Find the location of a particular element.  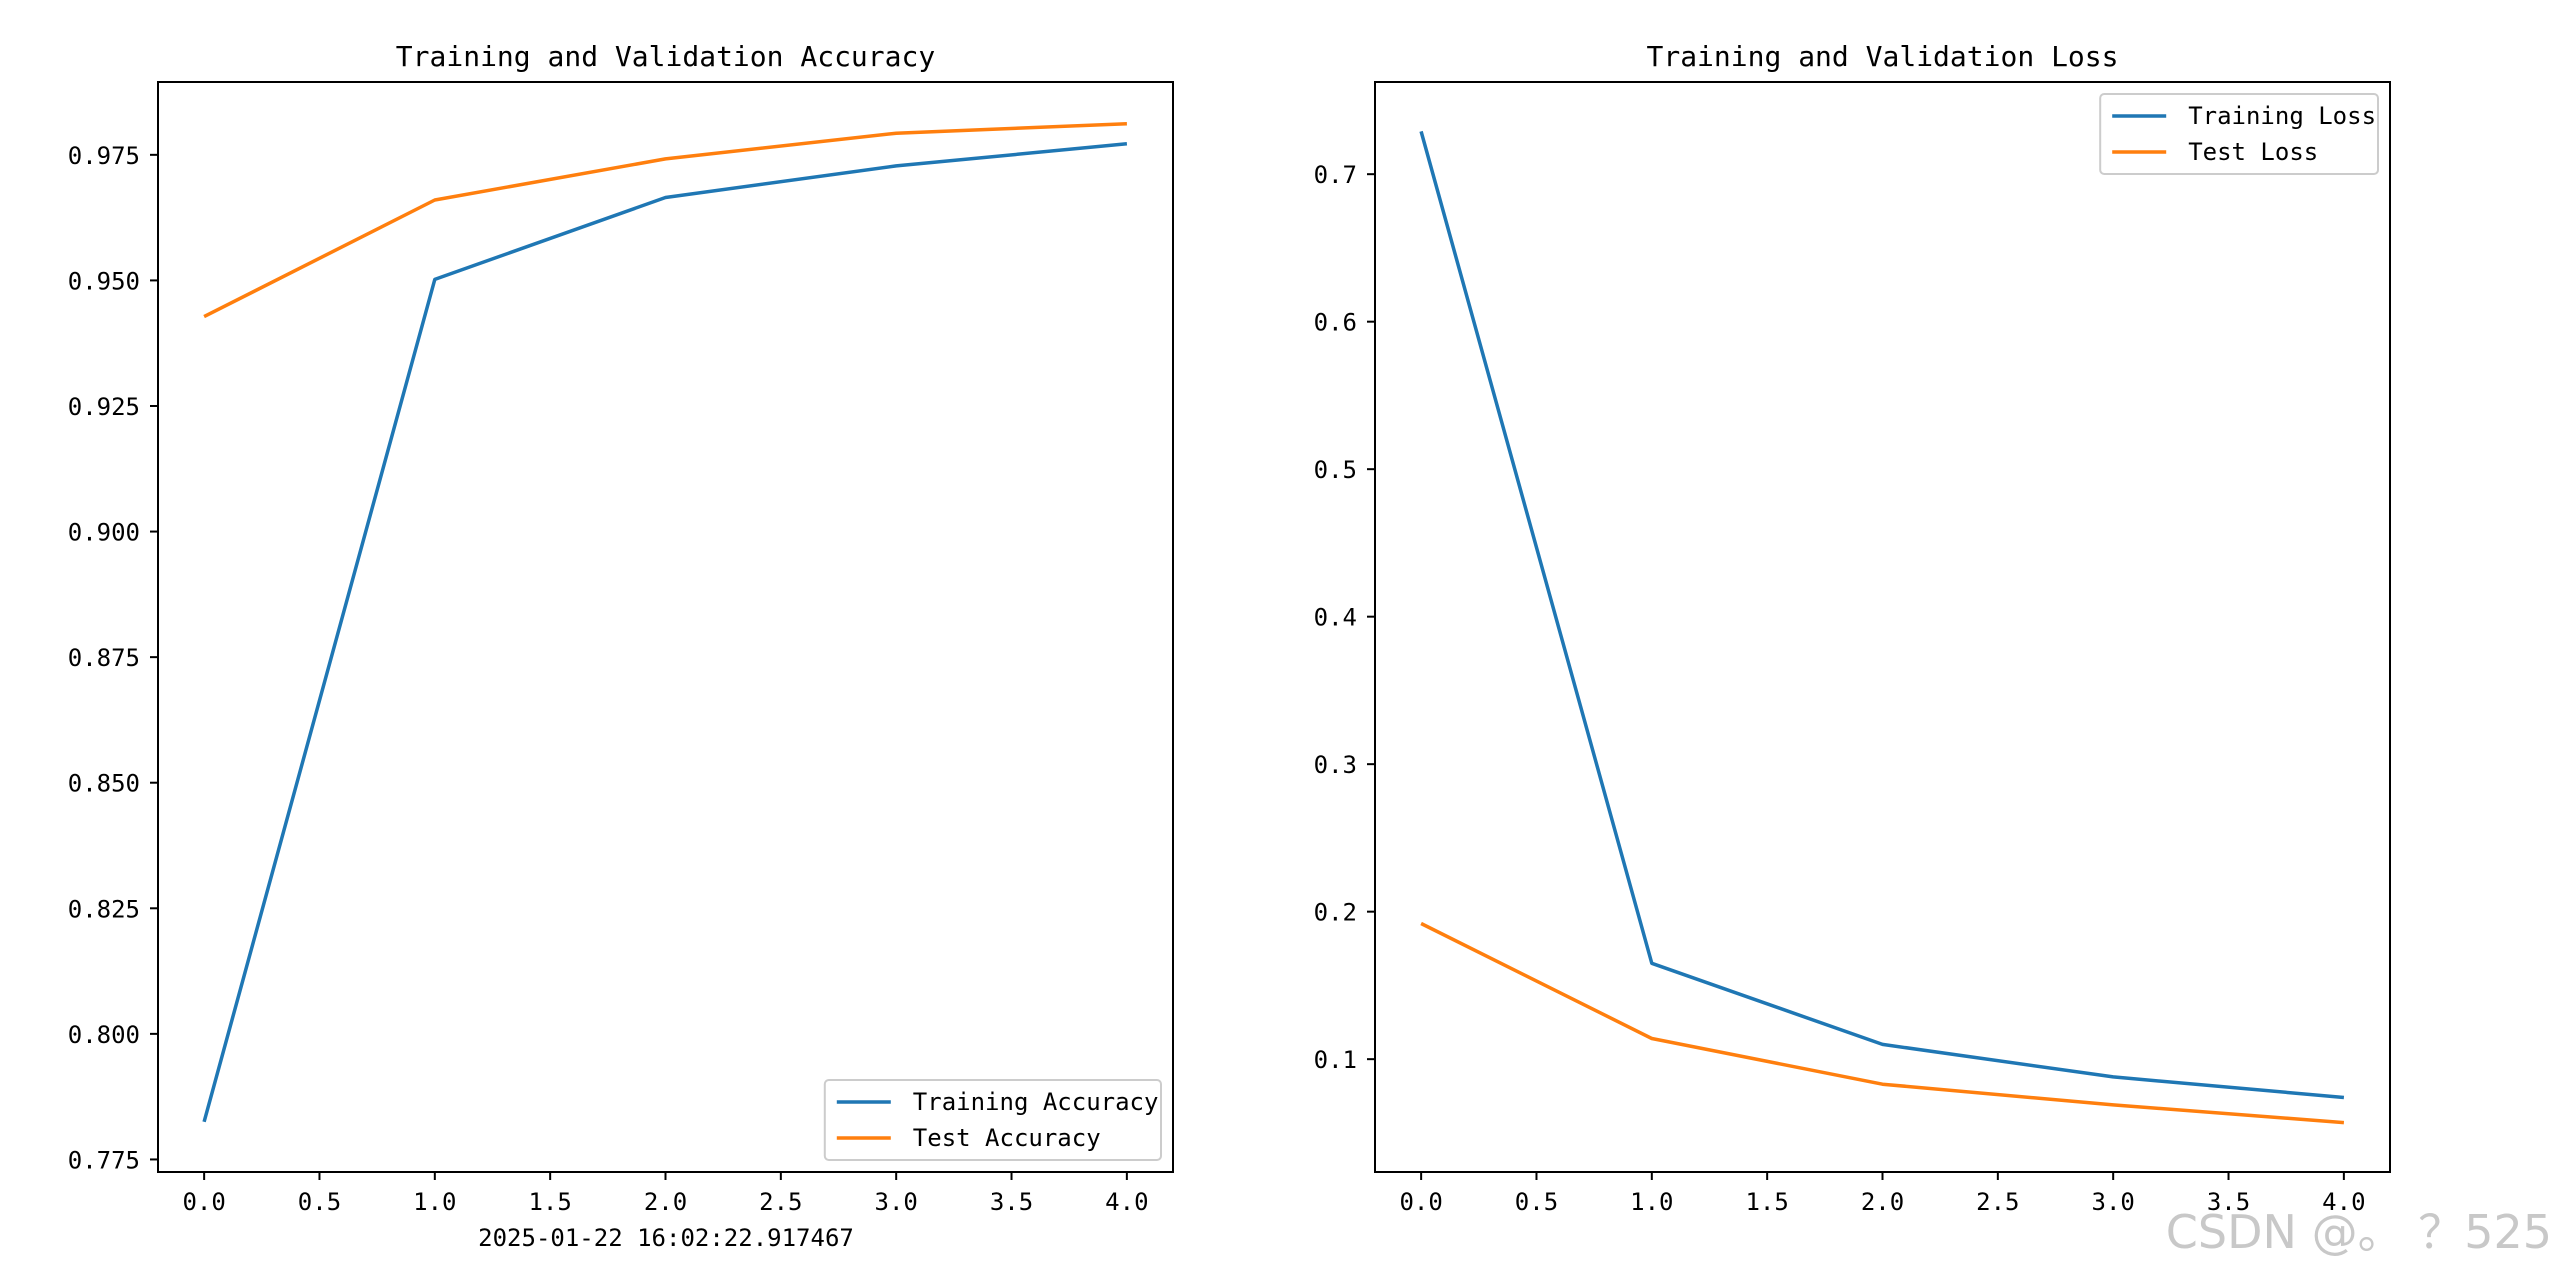

accuracy-chart-ytick-label: 0.900 is located at coordinates (104, 533).